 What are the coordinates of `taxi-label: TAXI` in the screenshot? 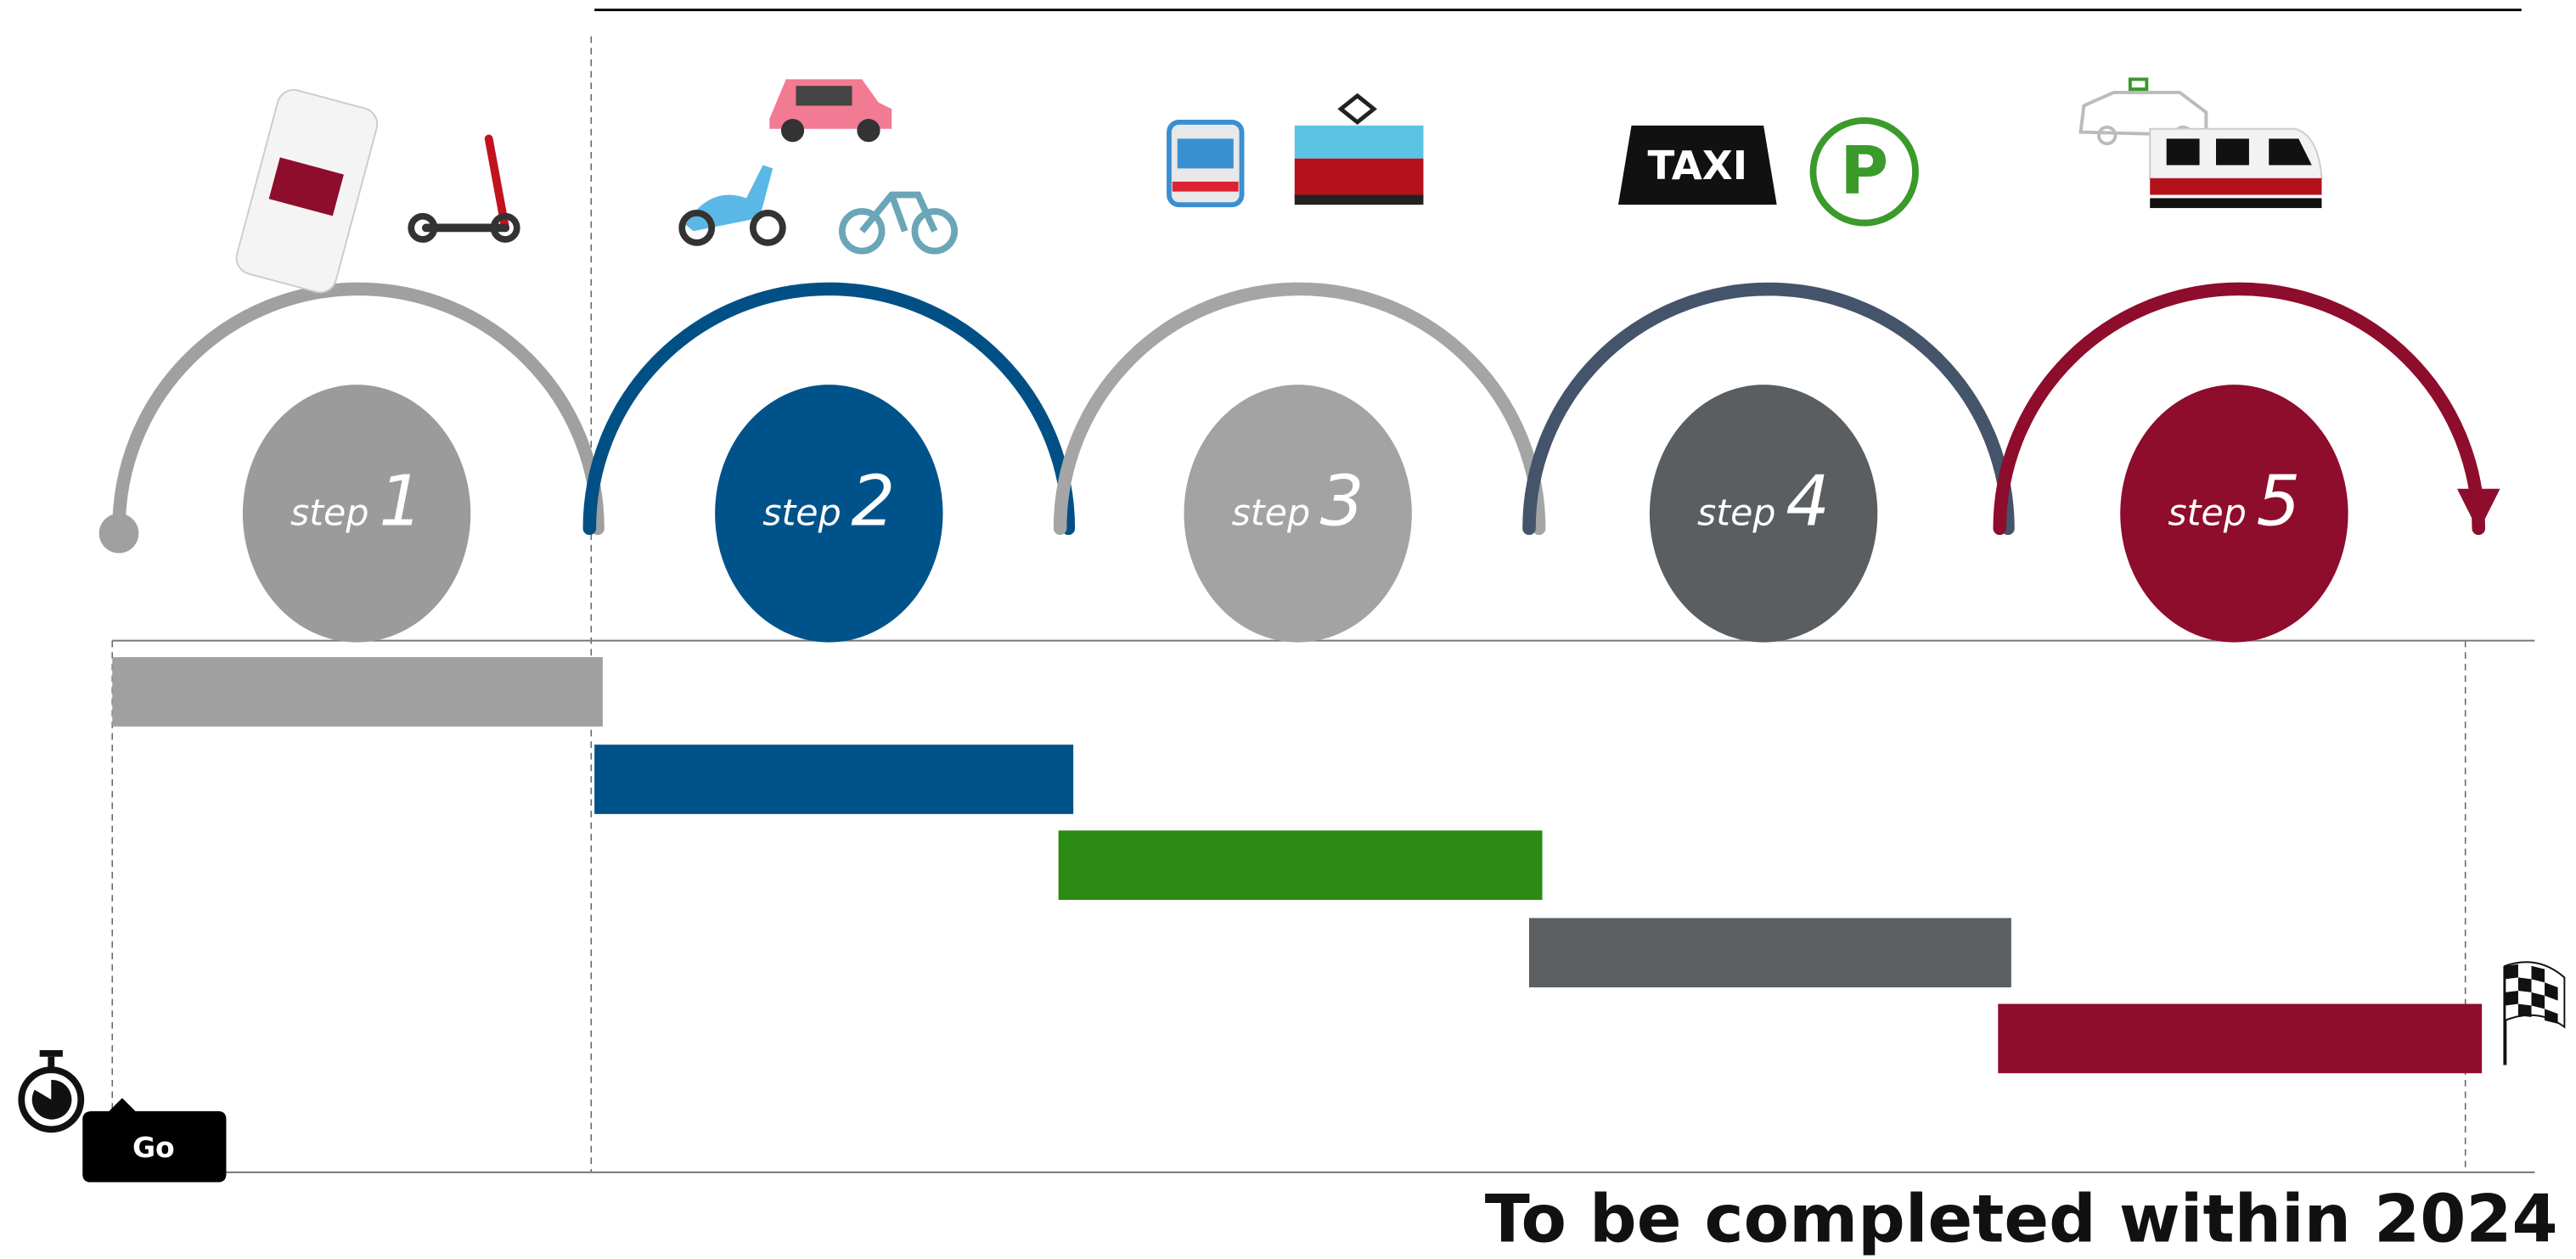 It's located at (1698, 166).